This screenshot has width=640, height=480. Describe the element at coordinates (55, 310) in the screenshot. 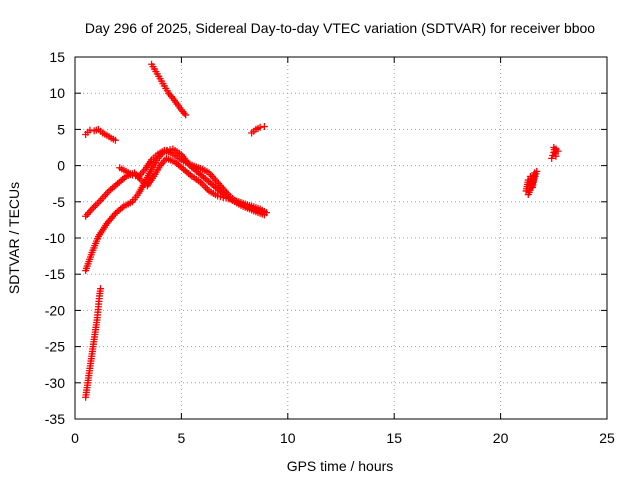

I see `y-tick-label: -20` at that location.